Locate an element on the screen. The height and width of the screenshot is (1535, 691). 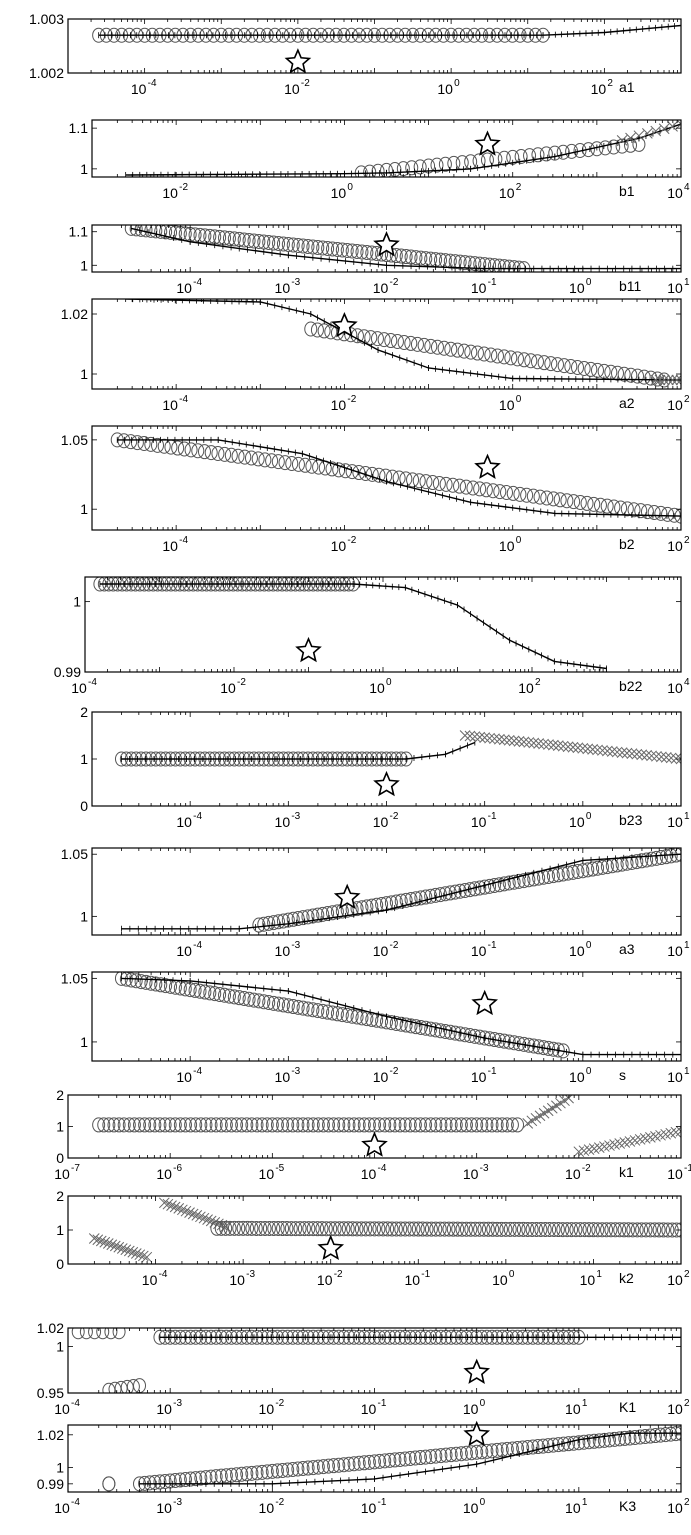
panel-label: K3 is located at coordinates (627, 1506).